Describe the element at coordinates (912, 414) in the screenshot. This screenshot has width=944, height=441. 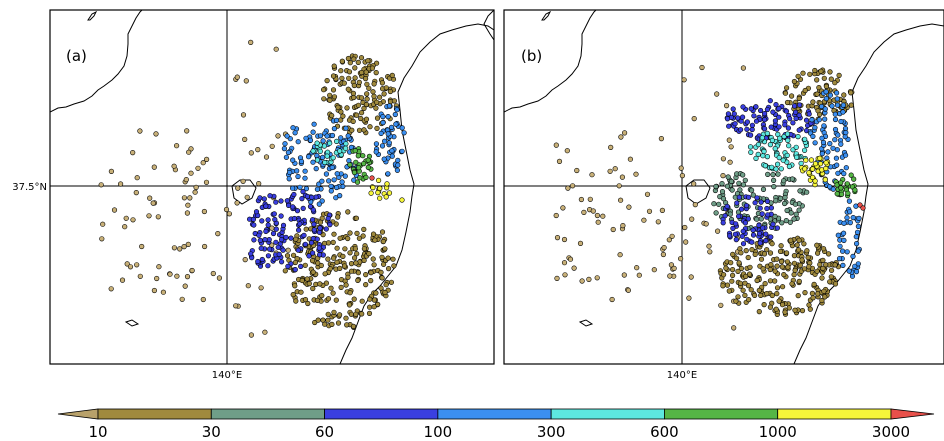
I see `colorbar-extend-high` at that location.